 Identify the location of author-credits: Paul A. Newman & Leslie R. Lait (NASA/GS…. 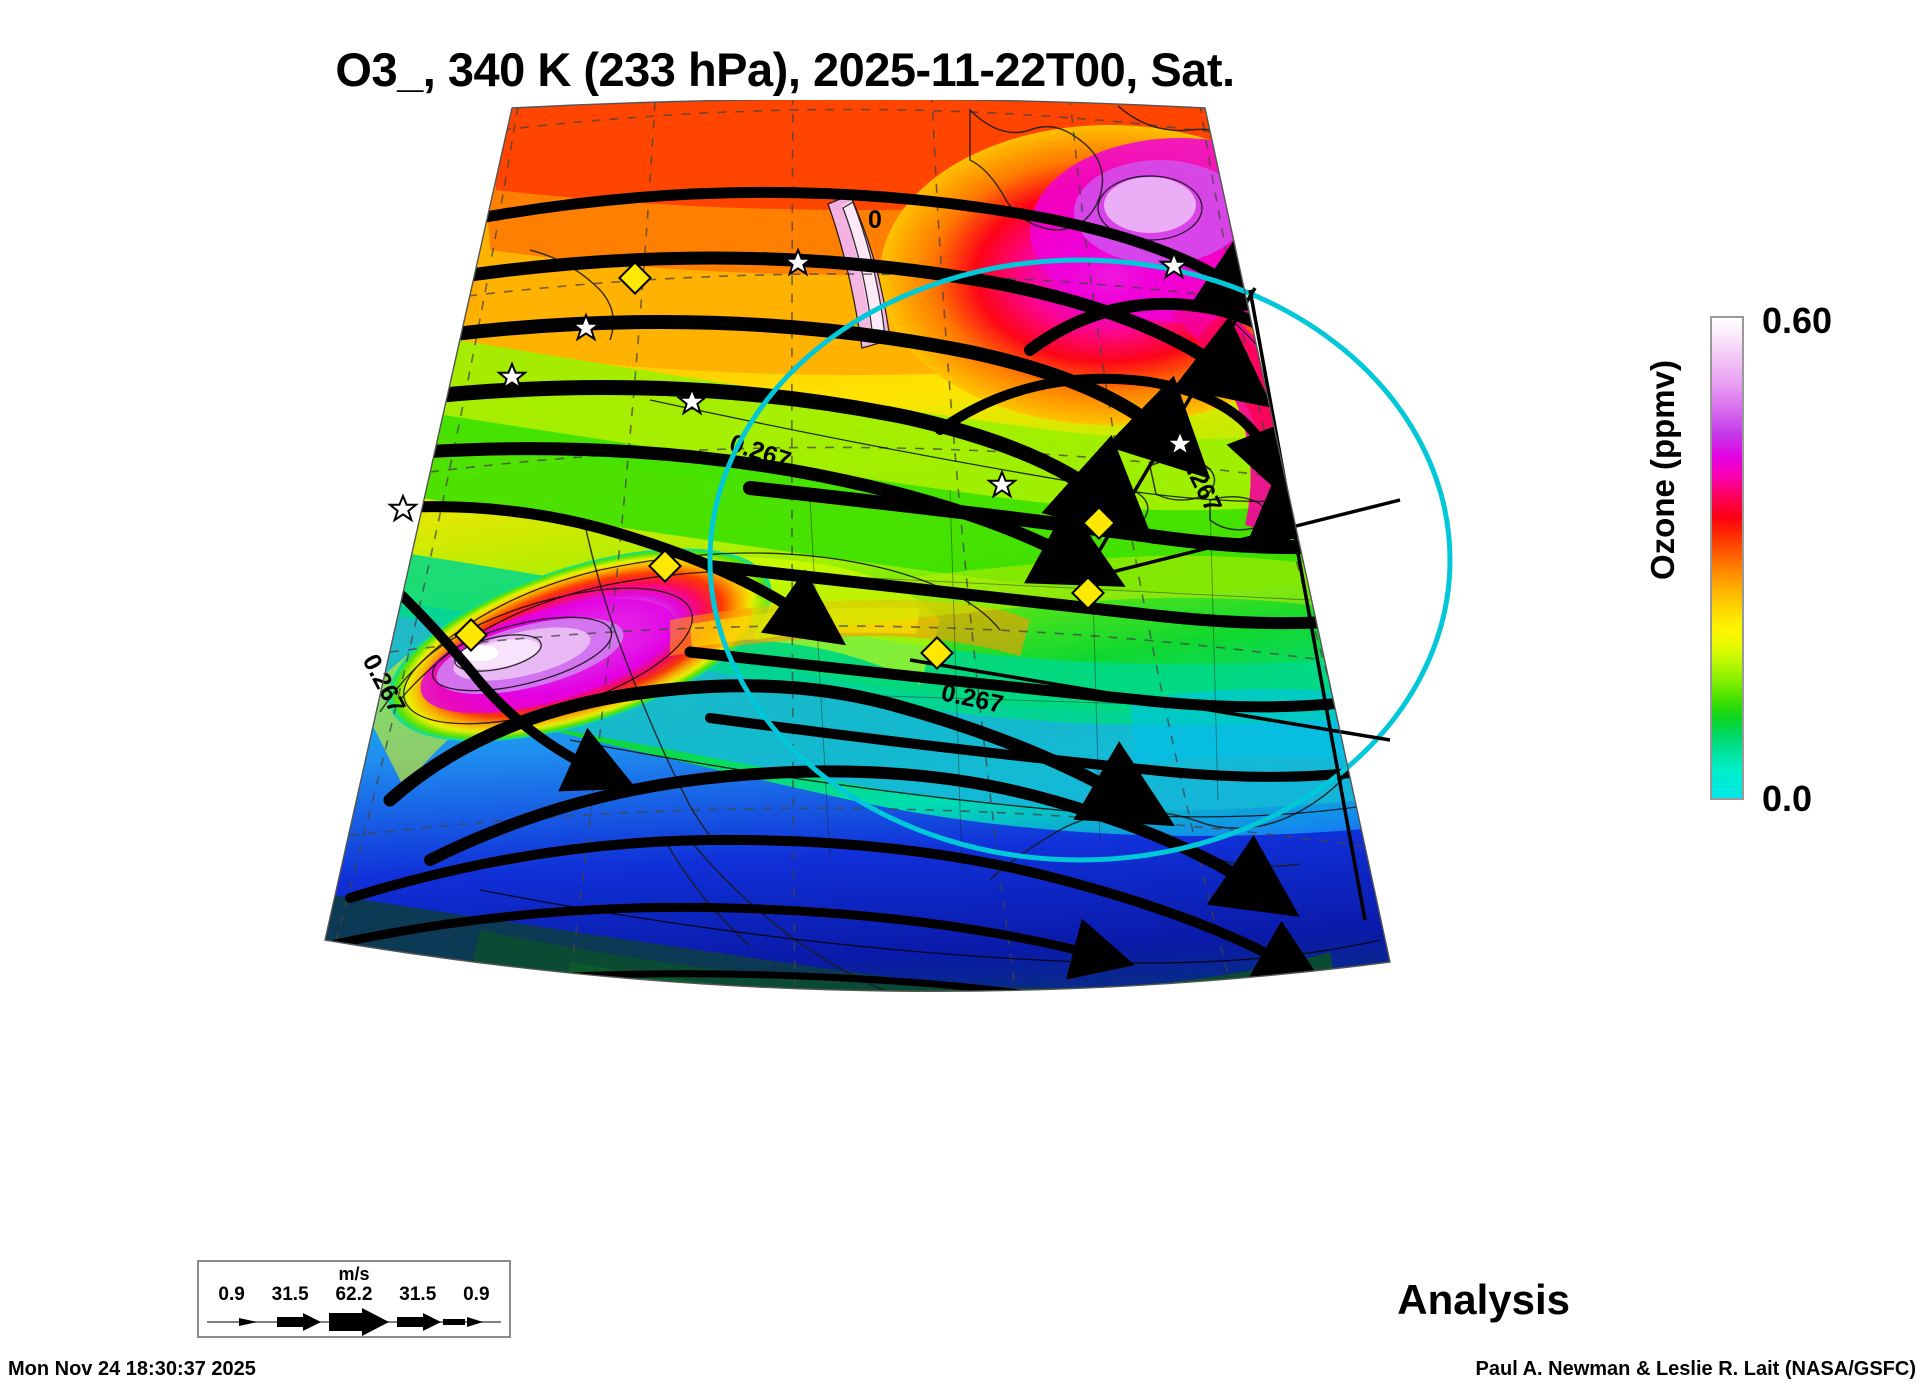
(1695, 1369).